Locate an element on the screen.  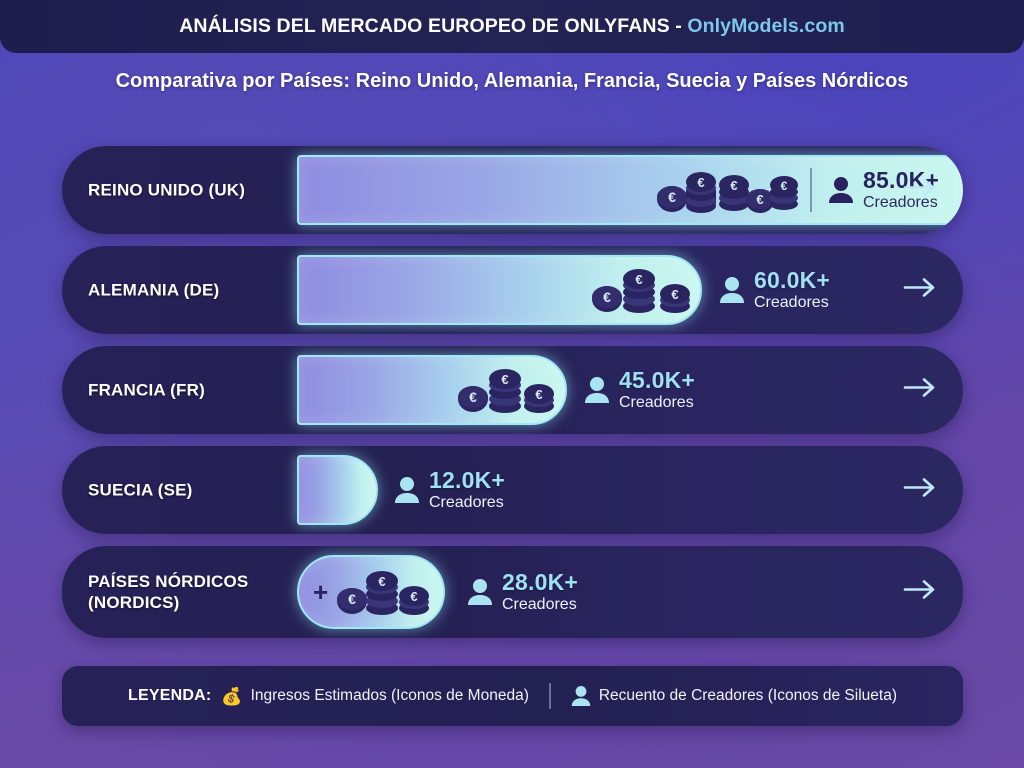
legend-title: LEYENDA: is located at coordinates (170, 695).